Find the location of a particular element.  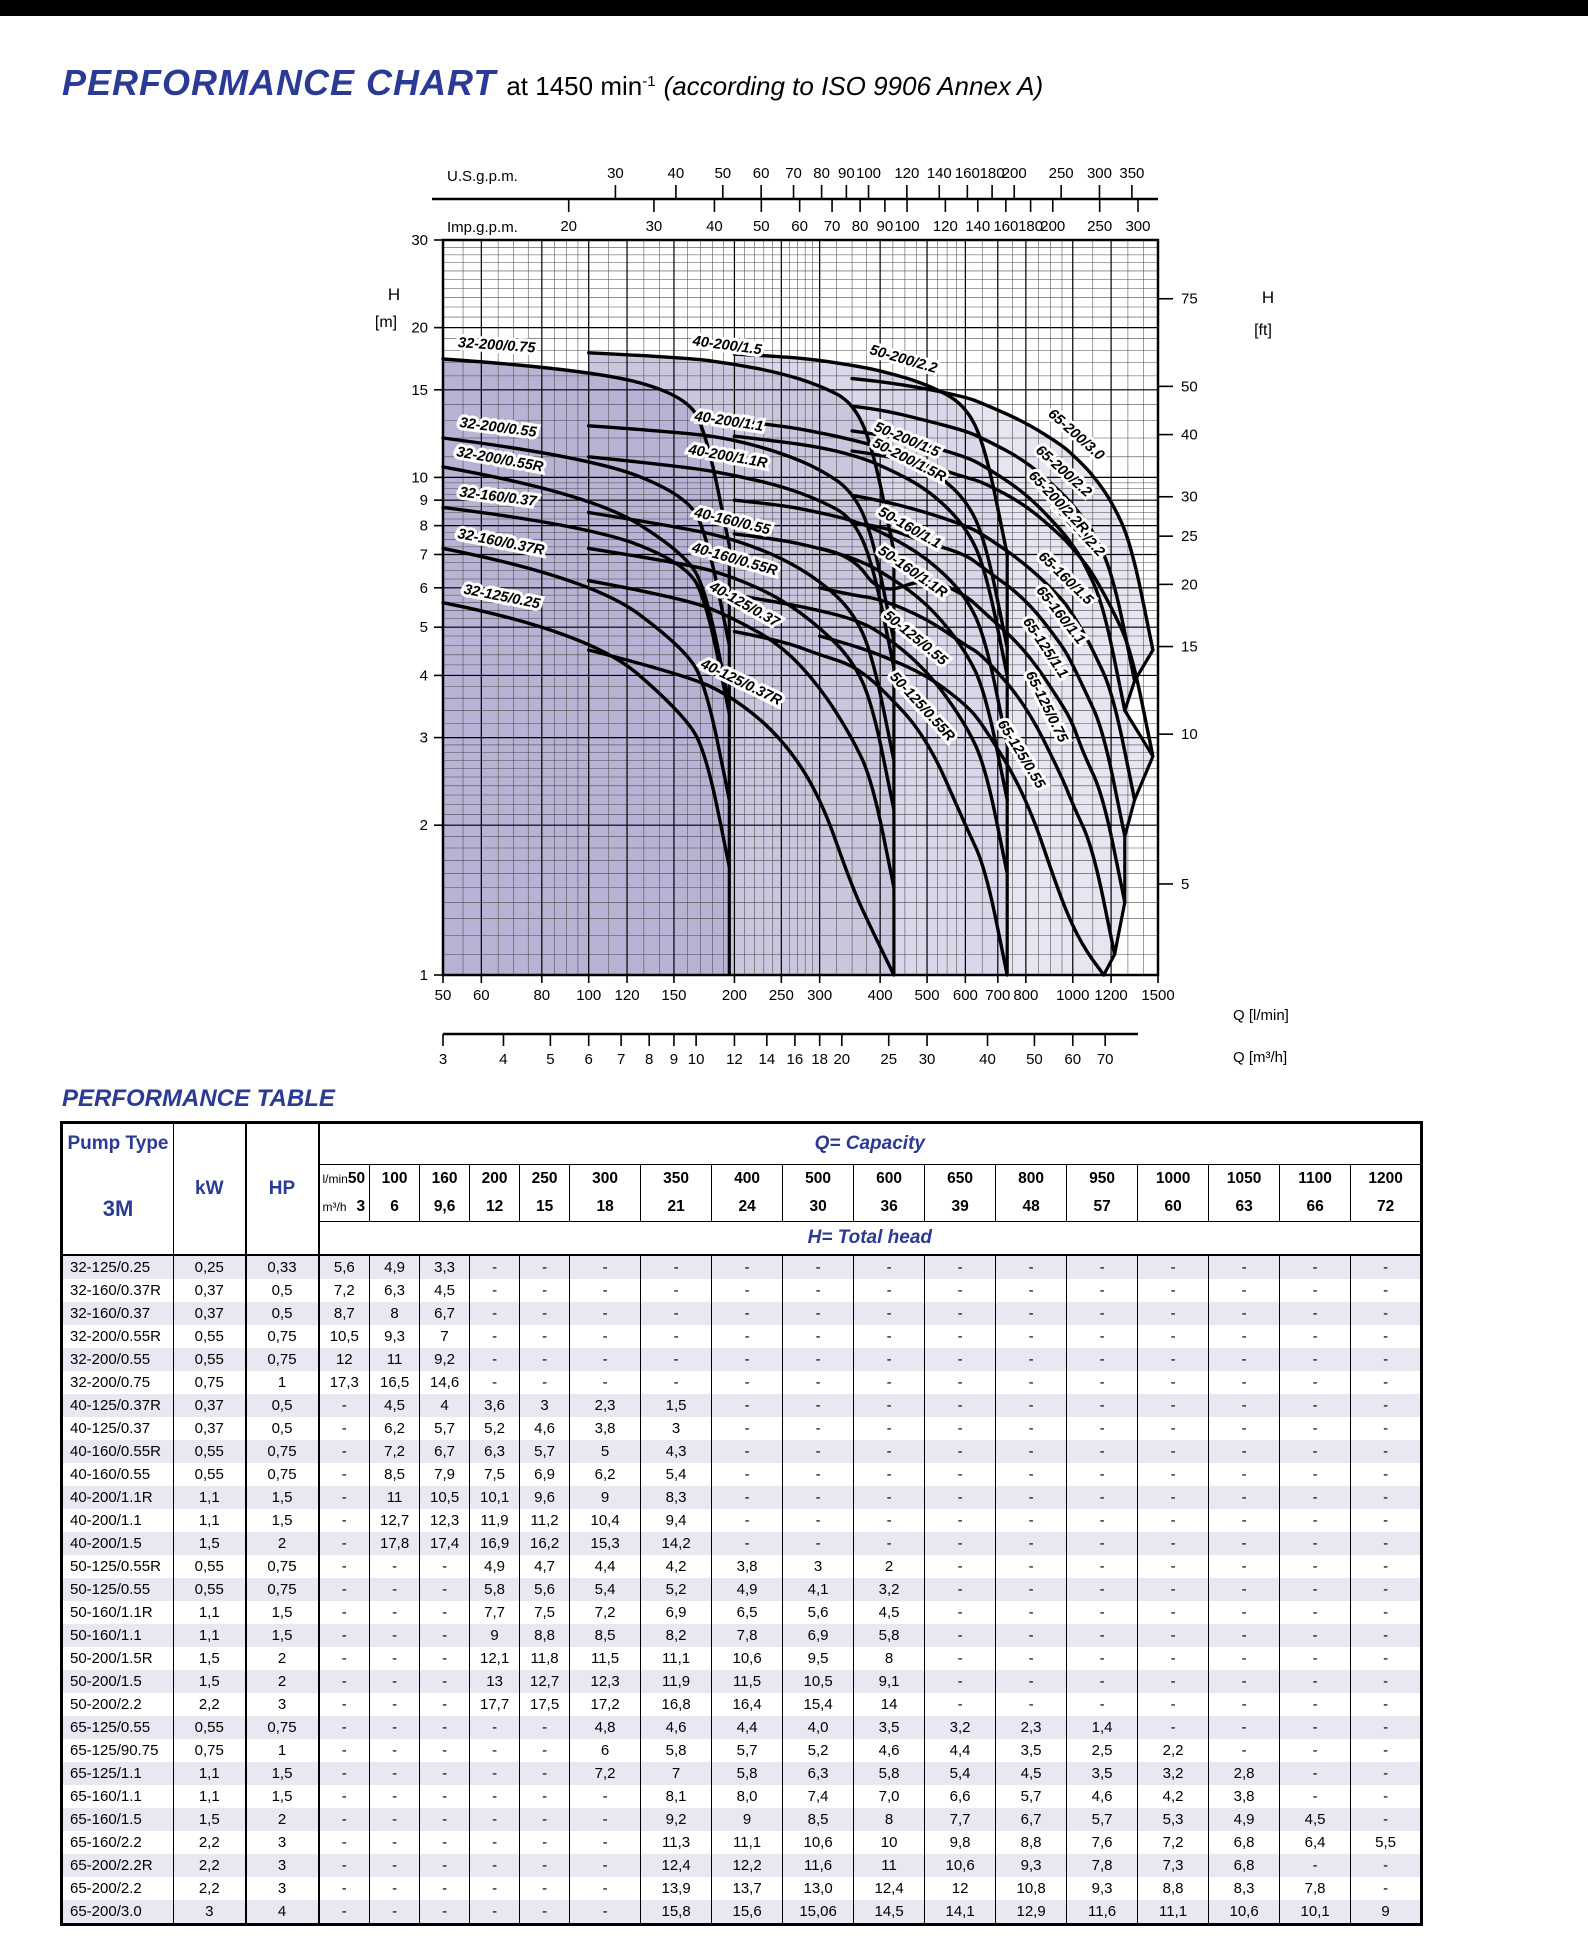

right-axis-symbol: H is located at coordinates (1268, 297).